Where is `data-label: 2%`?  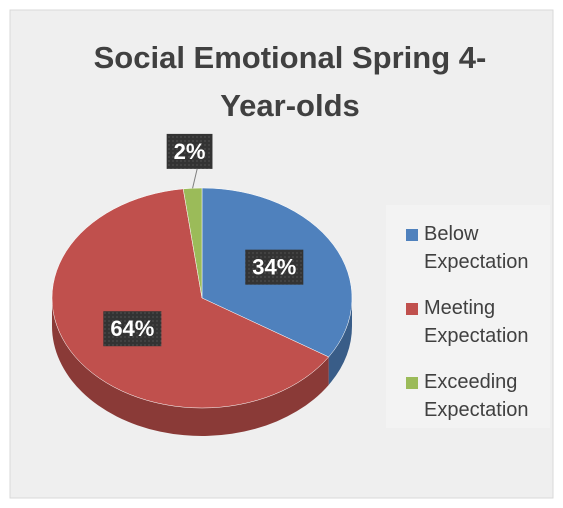 data-label: 2% is located at coordinates (190, 151).